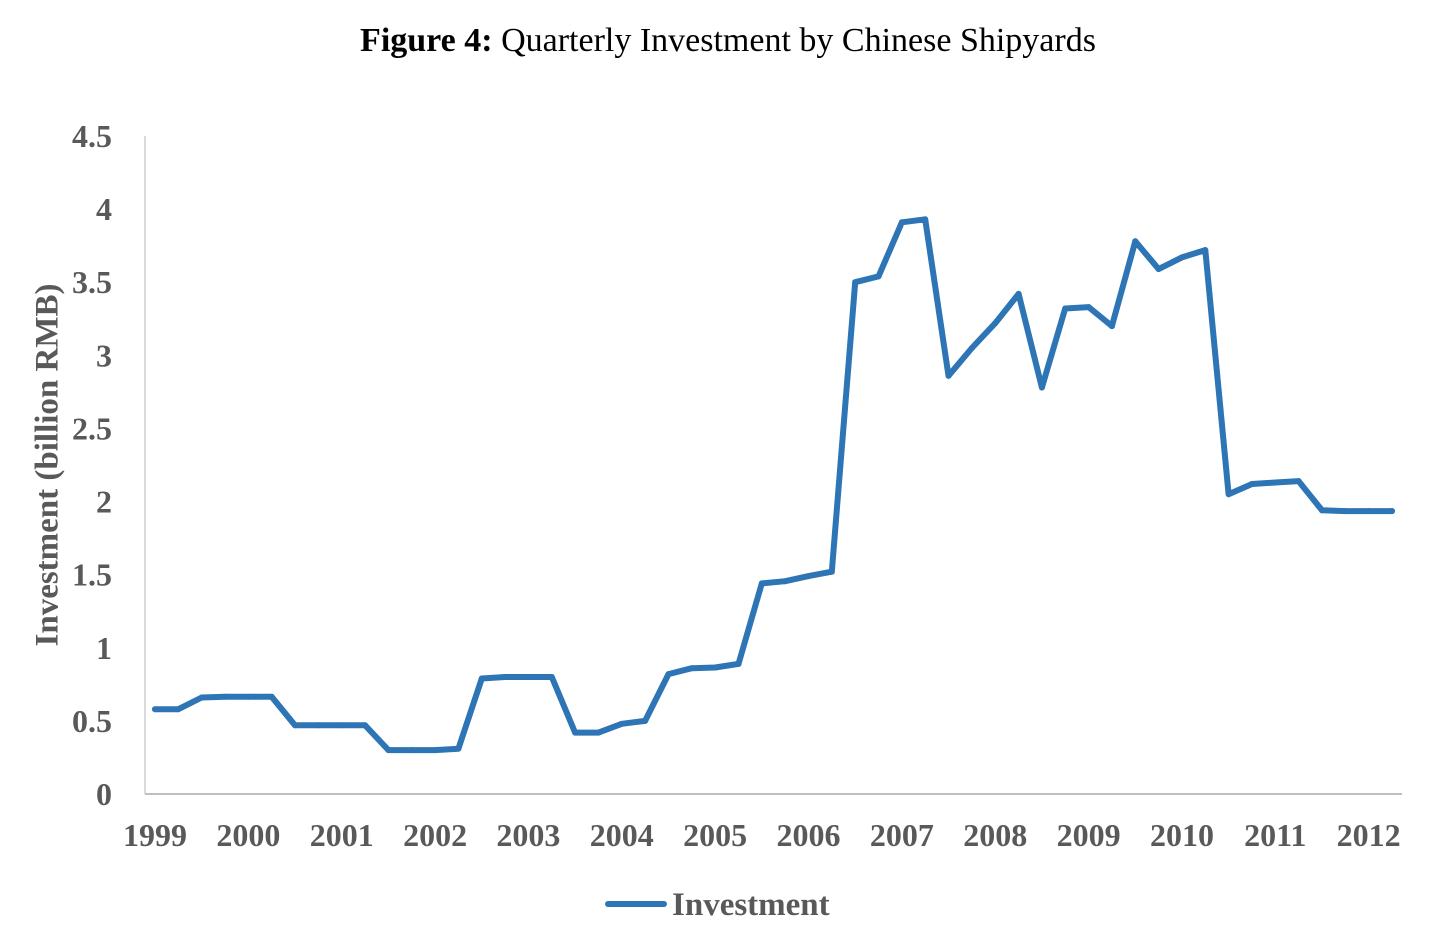 Image resolution: width=1456 pixels, height=944 pixels. Describe the element at coordinates (751, 905) in the screenshot. I see `legend-label-investment: Investment` at that location.